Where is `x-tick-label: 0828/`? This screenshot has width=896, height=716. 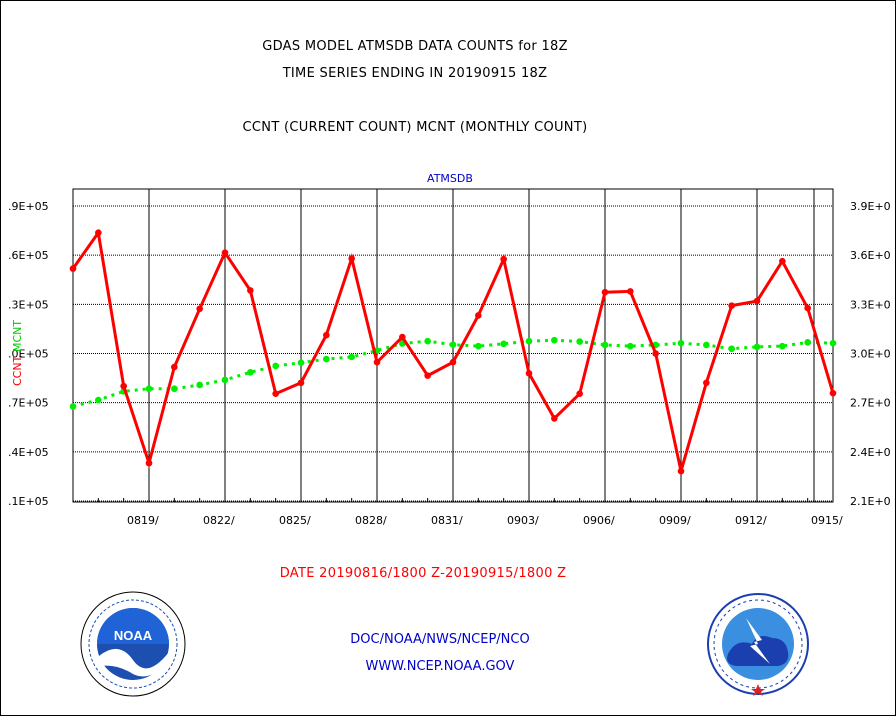
x-tick-label: 0828/ is located at coordinates (371, 520).